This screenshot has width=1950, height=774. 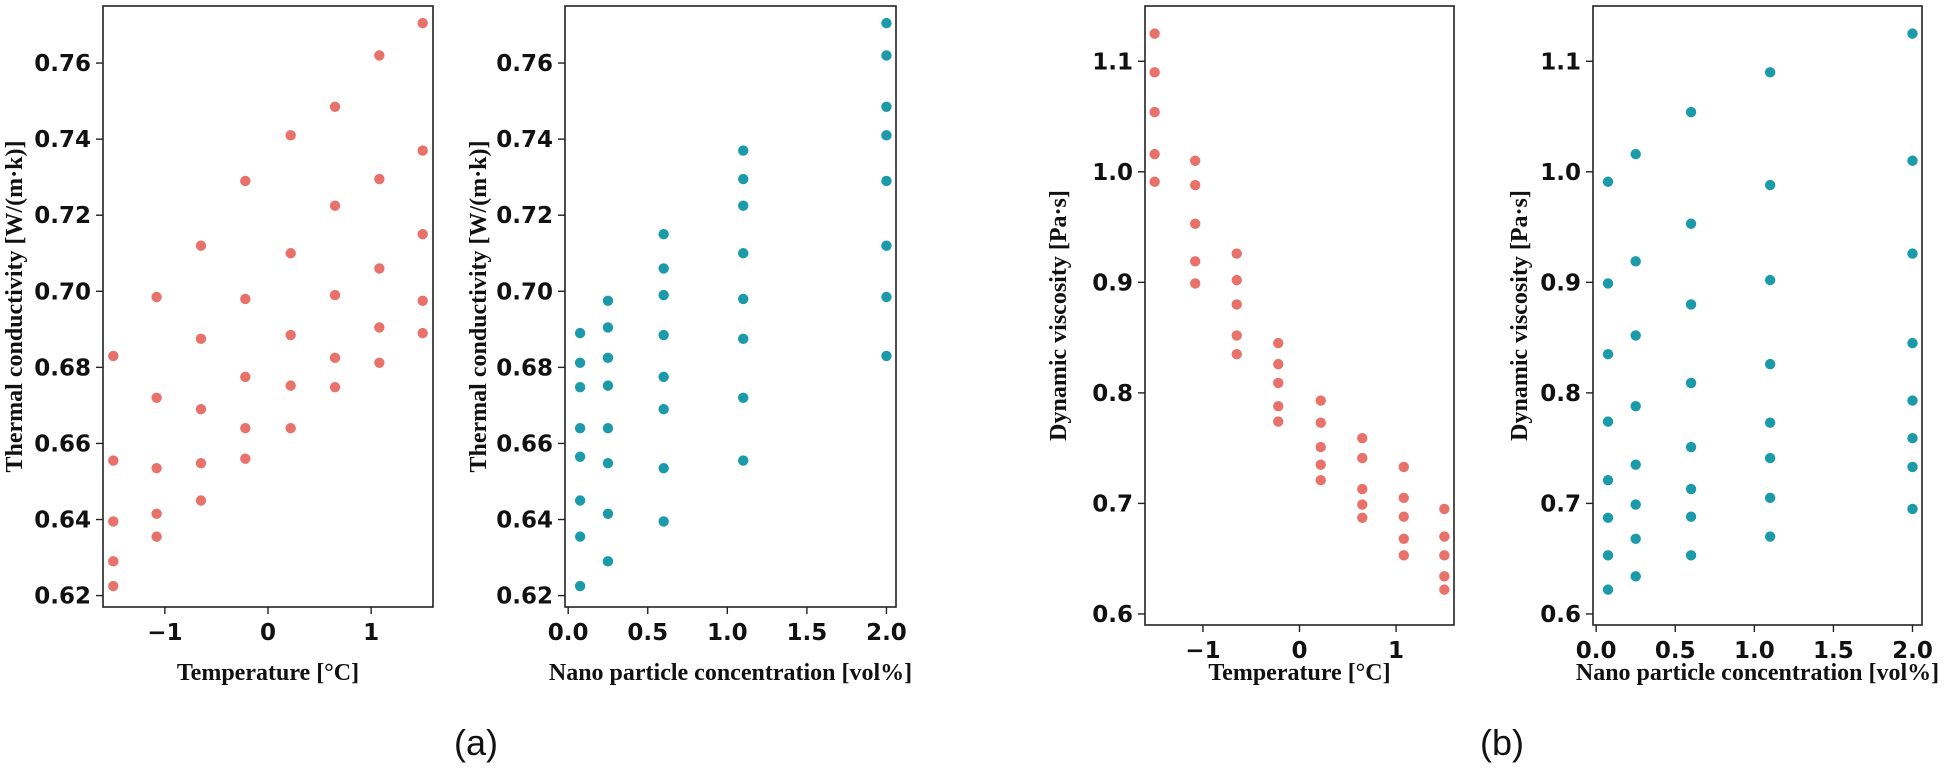 I want to click on panel-label-b: (b), so click(x=1502, y=742).